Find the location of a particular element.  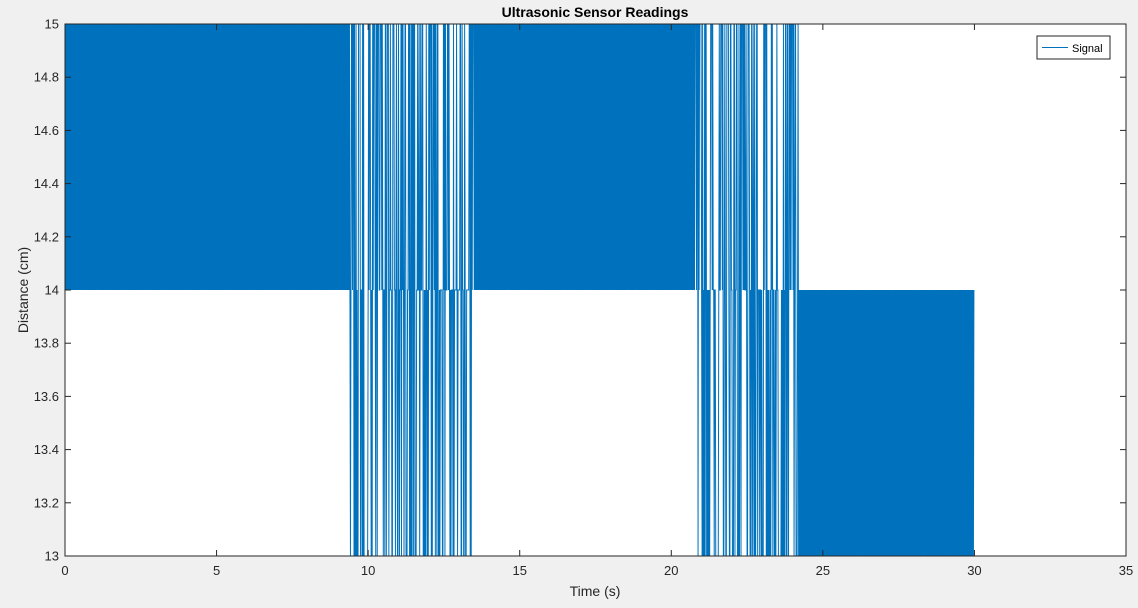

y-tick-label: 13.8 is located at coordinates (46, 343).